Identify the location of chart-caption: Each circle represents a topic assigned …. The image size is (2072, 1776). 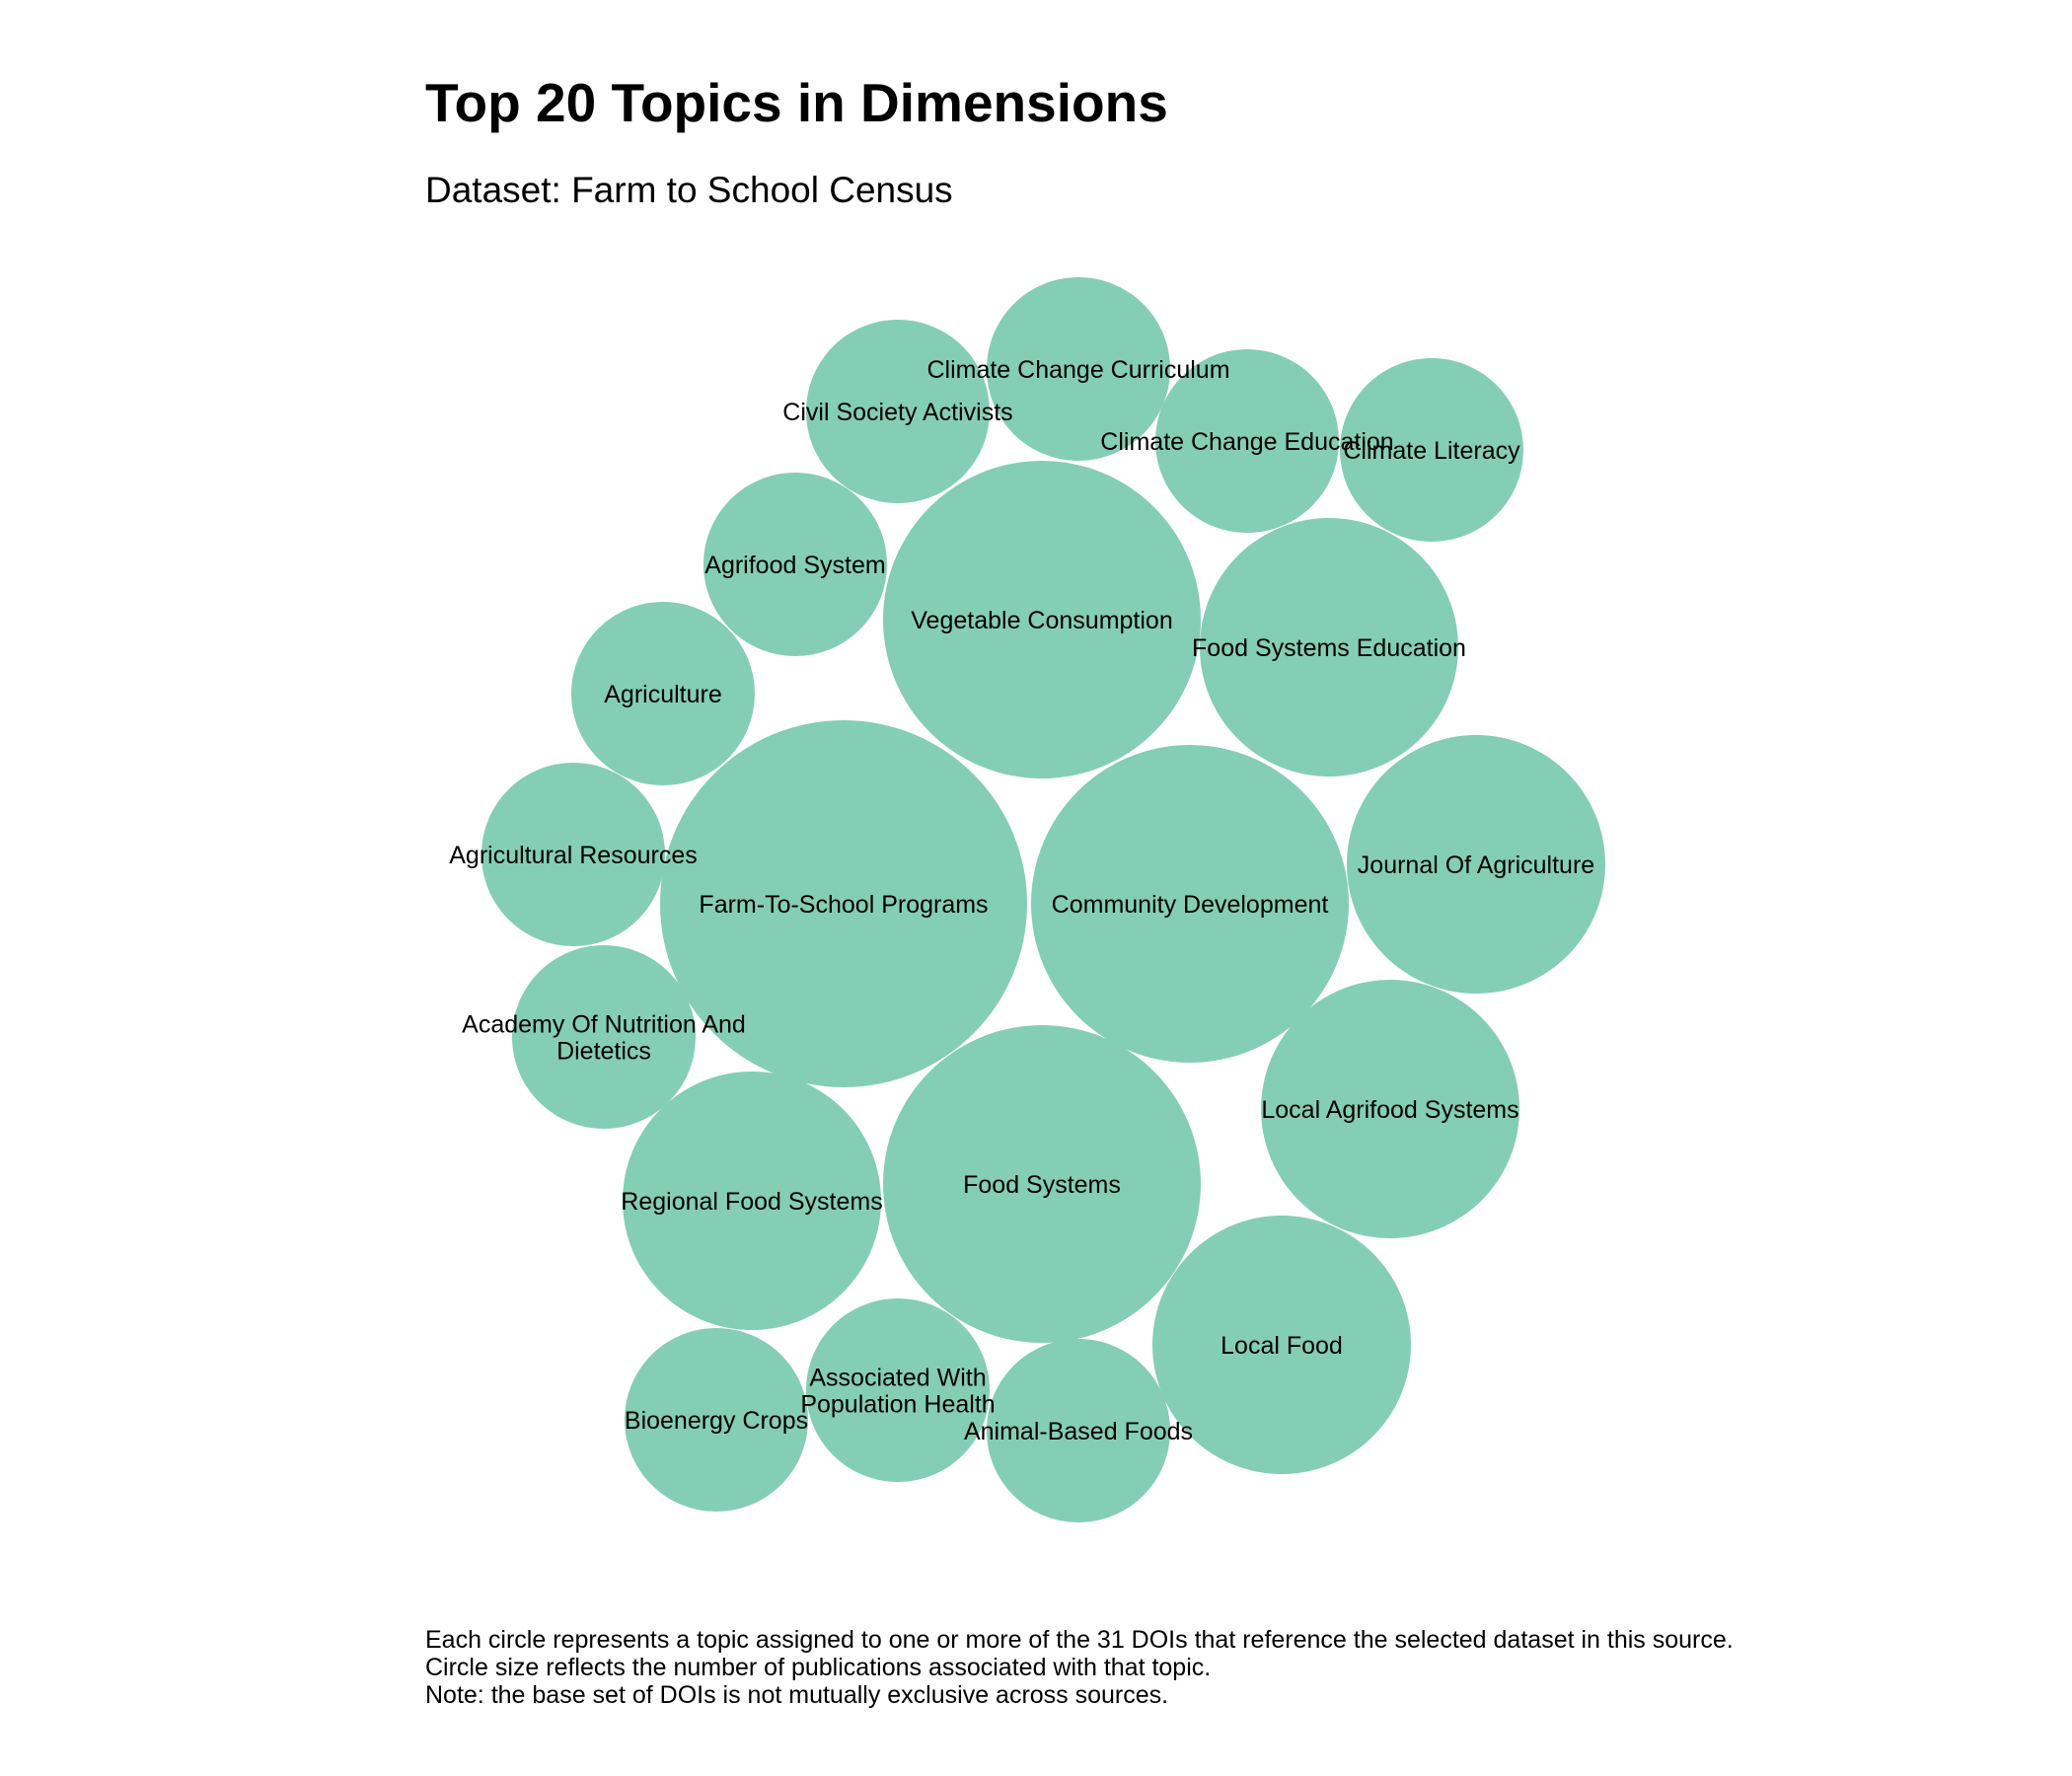
(1079, 1668).